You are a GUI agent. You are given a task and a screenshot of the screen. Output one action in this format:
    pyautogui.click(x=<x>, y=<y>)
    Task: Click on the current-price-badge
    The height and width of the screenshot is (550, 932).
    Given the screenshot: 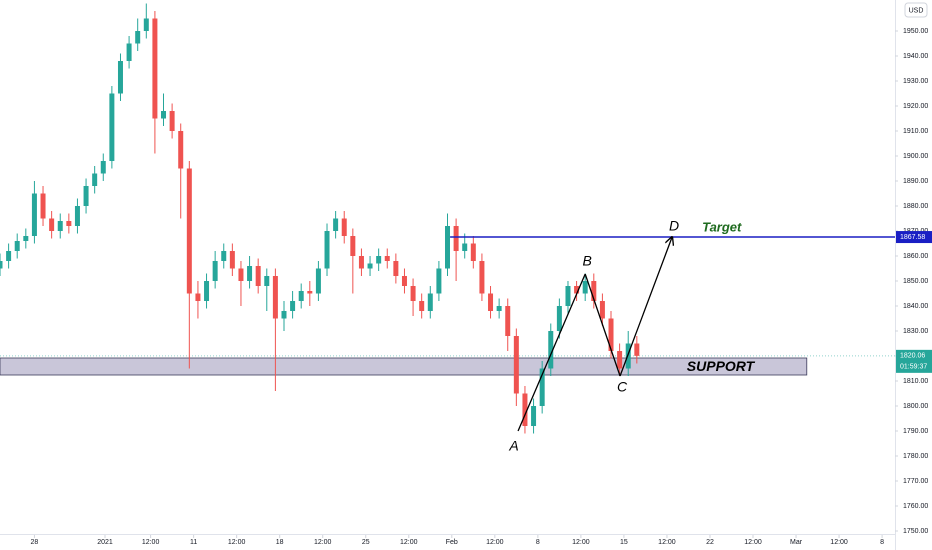 What is the action you would take?
    pyautogui.click(x=914, y=361)
    